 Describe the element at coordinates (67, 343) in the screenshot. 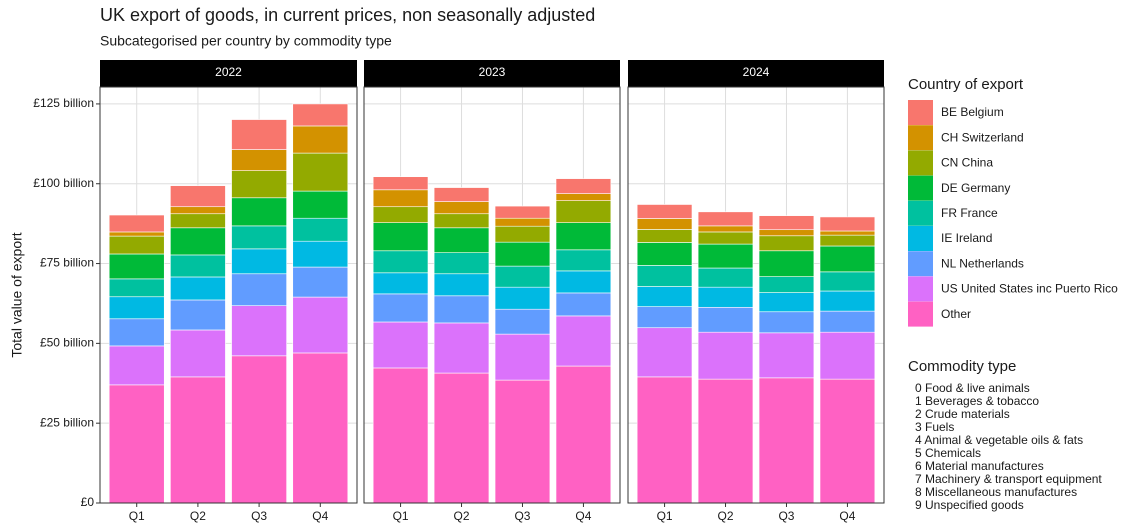

I see `y-tick-label: £50 billion` at that location.